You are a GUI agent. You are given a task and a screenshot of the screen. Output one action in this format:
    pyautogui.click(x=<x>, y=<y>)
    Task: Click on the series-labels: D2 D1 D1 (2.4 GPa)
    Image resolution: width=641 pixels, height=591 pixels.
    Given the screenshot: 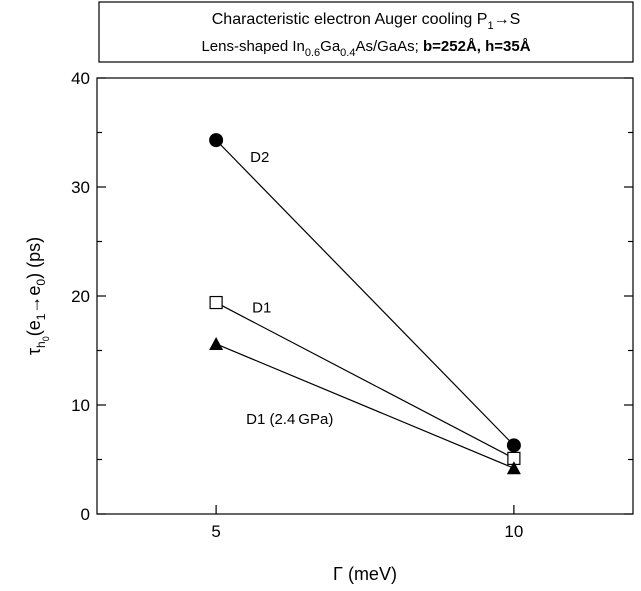 What is the action you would take?
    pyautogui.click(x=289, y=288)
    